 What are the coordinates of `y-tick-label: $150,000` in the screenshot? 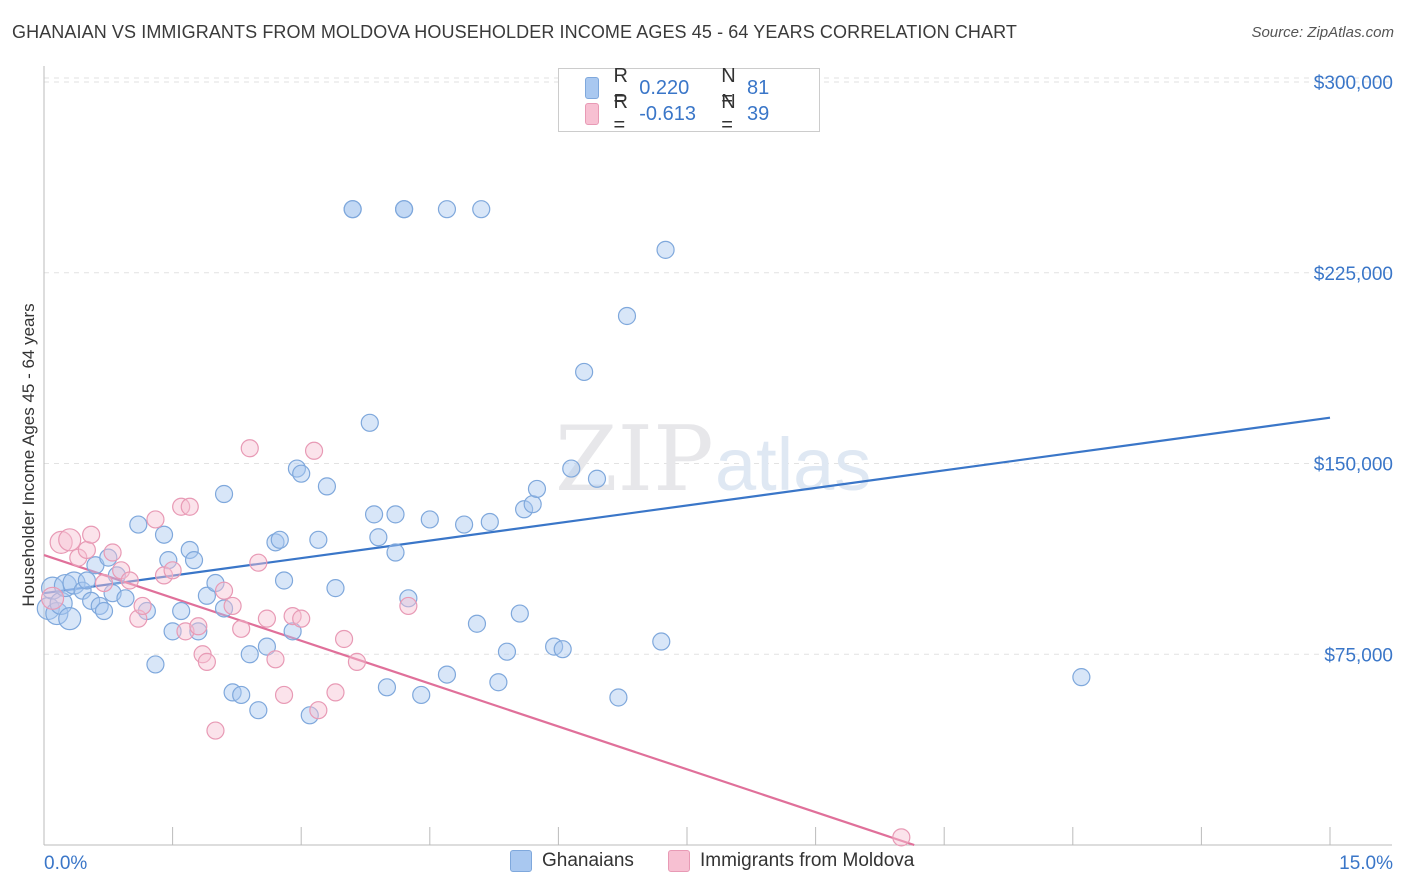 It's located at (1353, 465).